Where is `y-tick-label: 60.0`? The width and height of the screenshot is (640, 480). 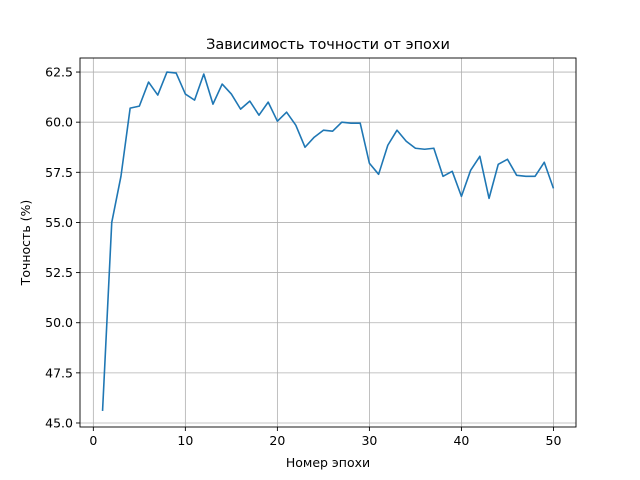
y-tick-label: 60.0 is located at coordinates (59, 122).